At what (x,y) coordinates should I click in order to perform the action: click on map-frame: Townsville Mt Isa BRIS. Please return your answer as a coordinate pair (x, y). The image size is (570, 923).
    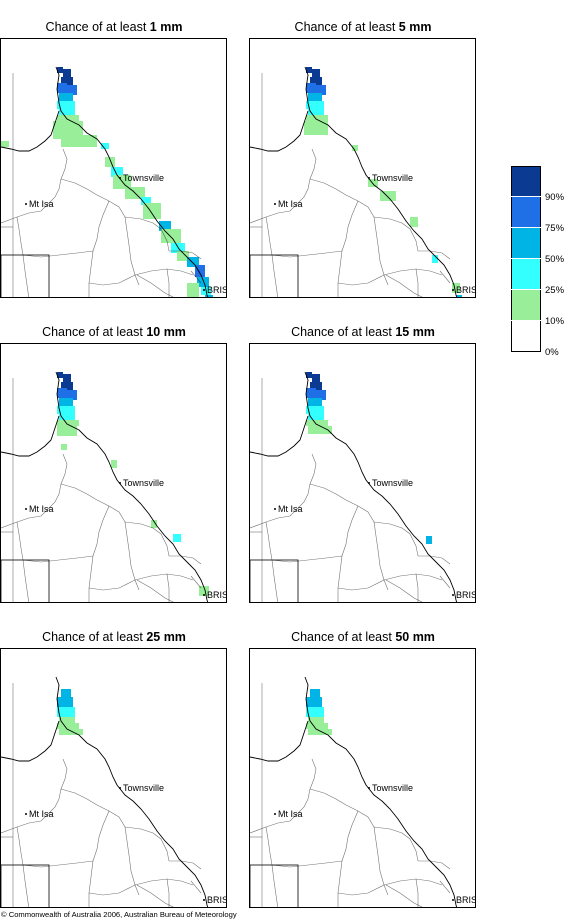
    Looking at the image, I should click on (113, 778).